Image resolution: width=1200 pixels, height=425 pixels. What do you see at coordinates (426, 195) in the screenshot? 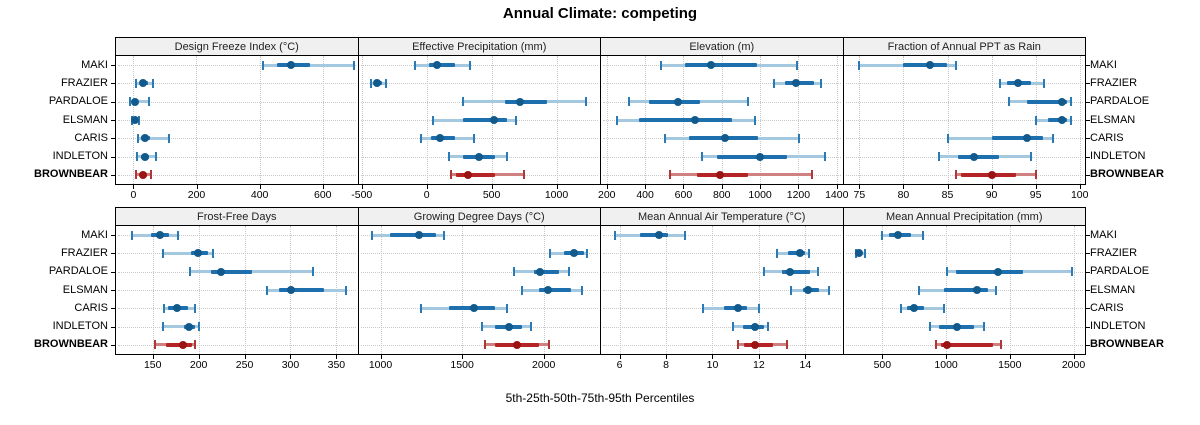
I see `axis-tick-label: 0` at bounding box center [426, 195].